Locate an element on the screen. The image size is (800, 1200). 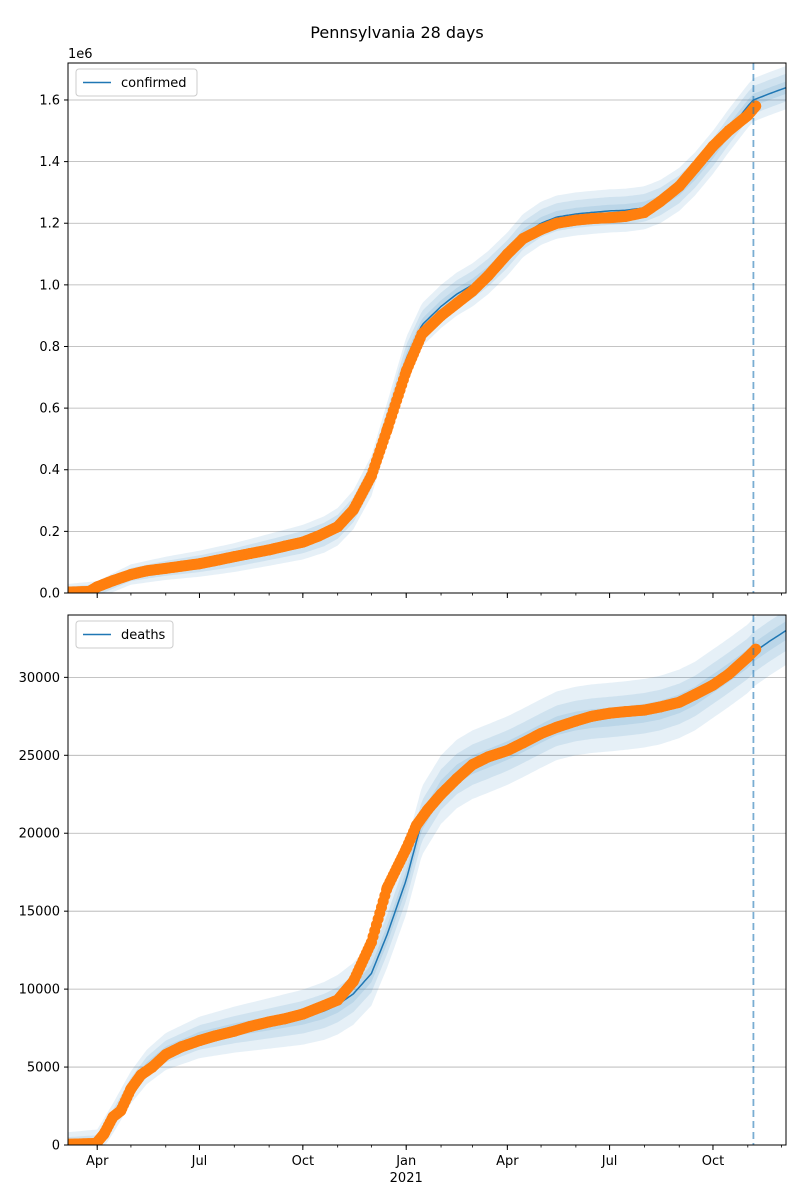
y-tick-label: 1.6 is located at coordinates (49, 100).